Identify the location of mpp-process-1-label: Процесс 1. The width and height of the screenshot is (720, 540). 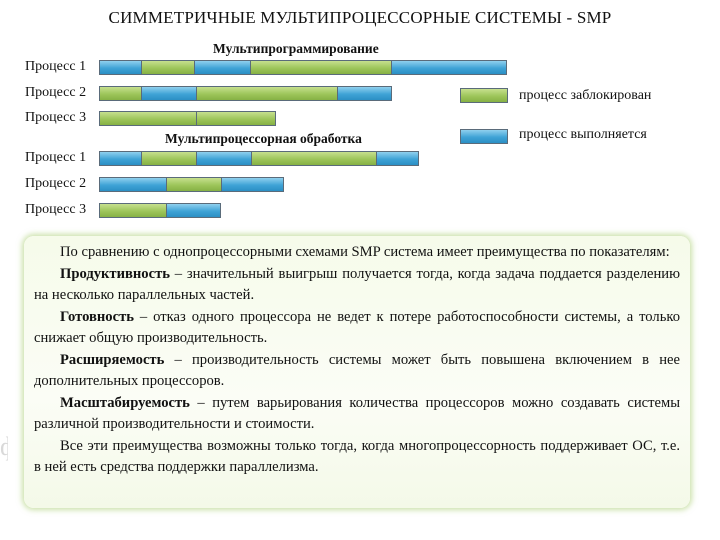
(56, 157).